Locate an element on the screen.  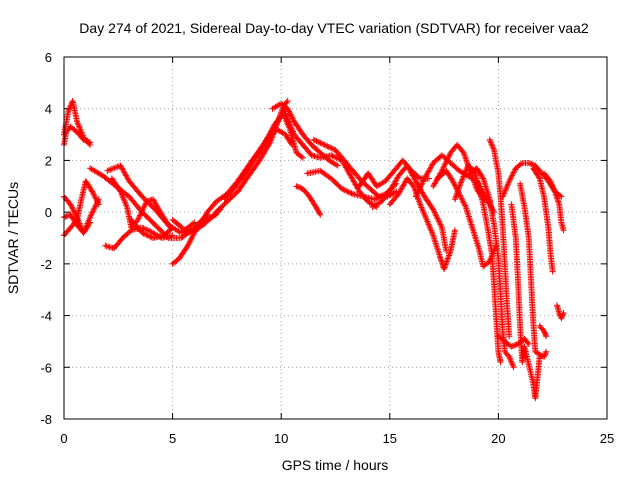
series-AH is located at coordinates (533, 270).